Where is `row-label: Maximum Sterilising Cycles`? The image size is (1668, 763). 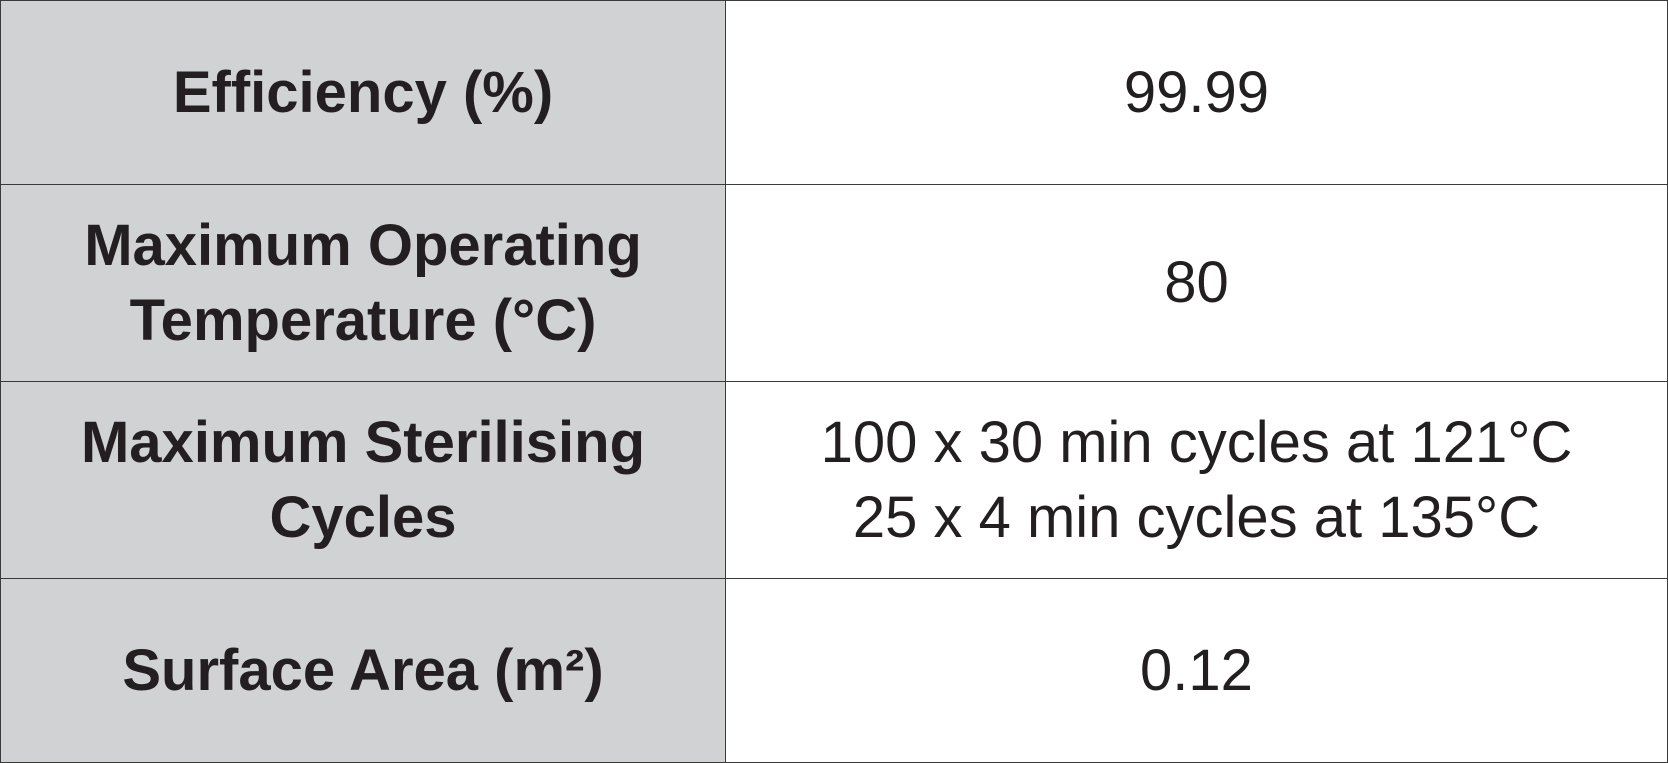 row-label: Maximum Sterilising Cycles is located at coordinates (363, 480).